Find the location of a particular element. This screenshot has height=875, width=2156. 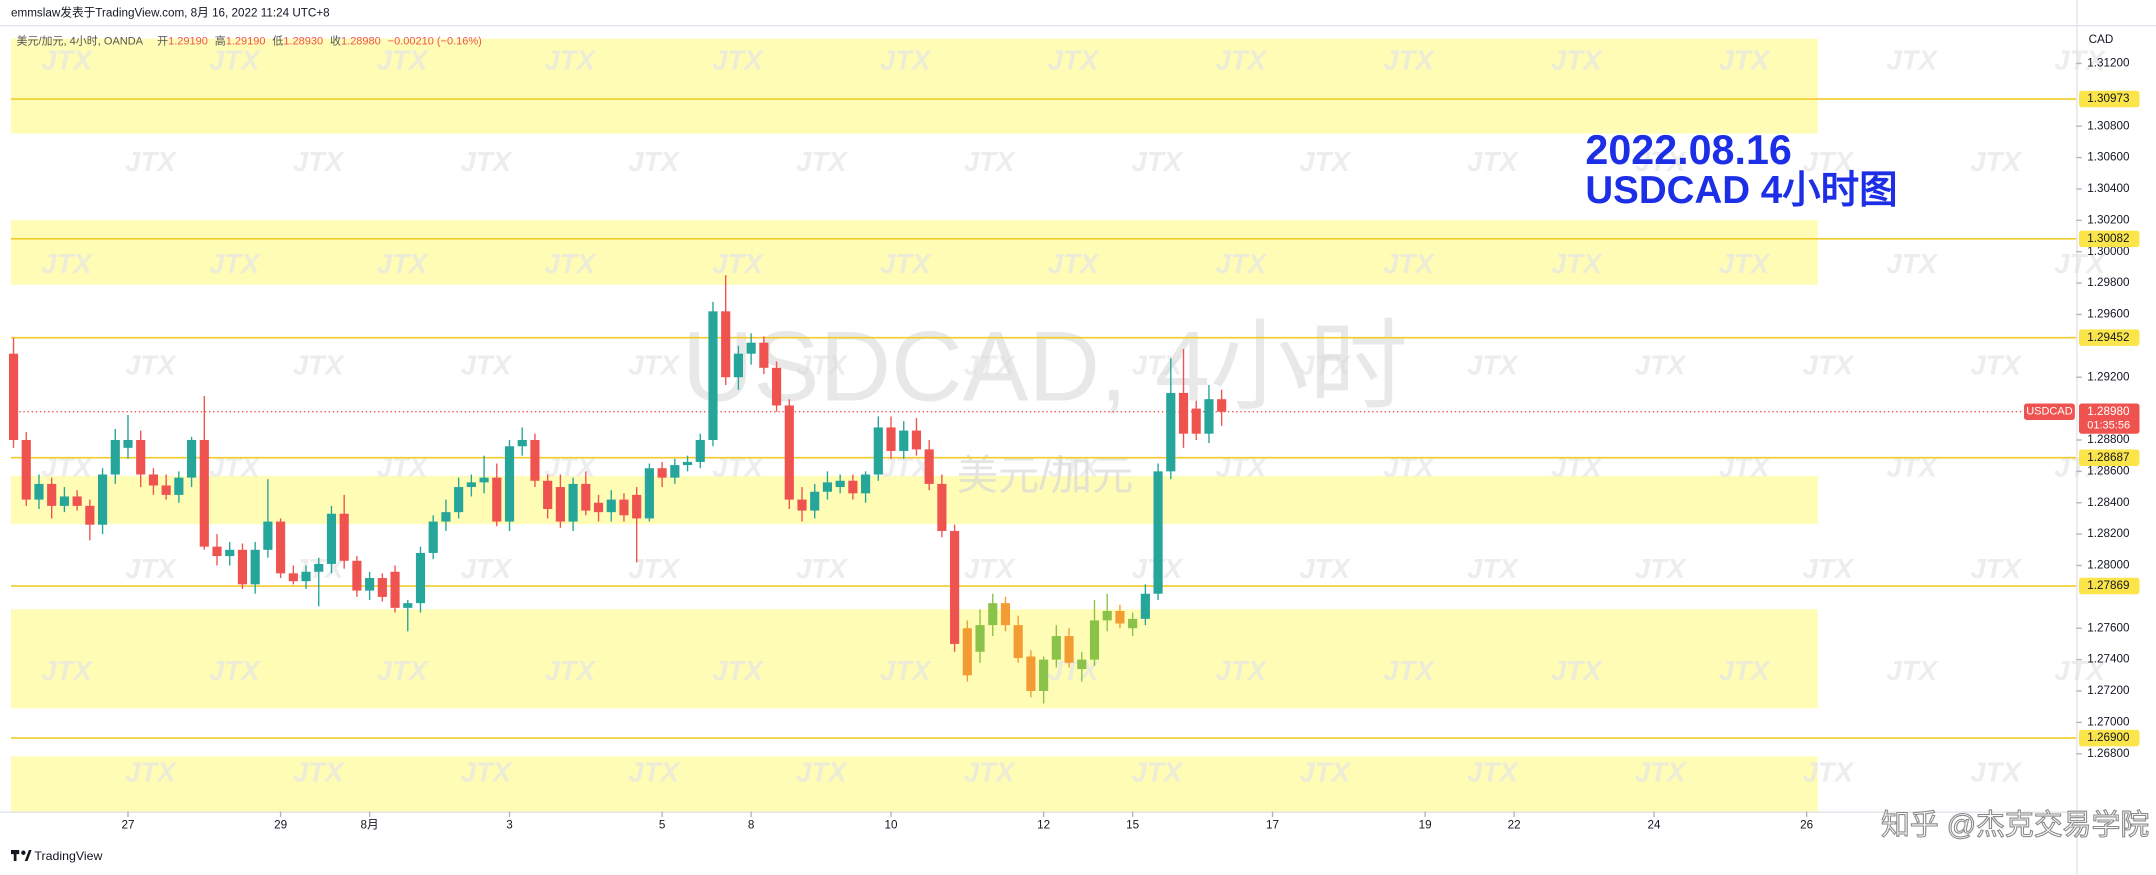

legend-change: −0.00210 (−0.16%) is located at coordinates (435, 41).